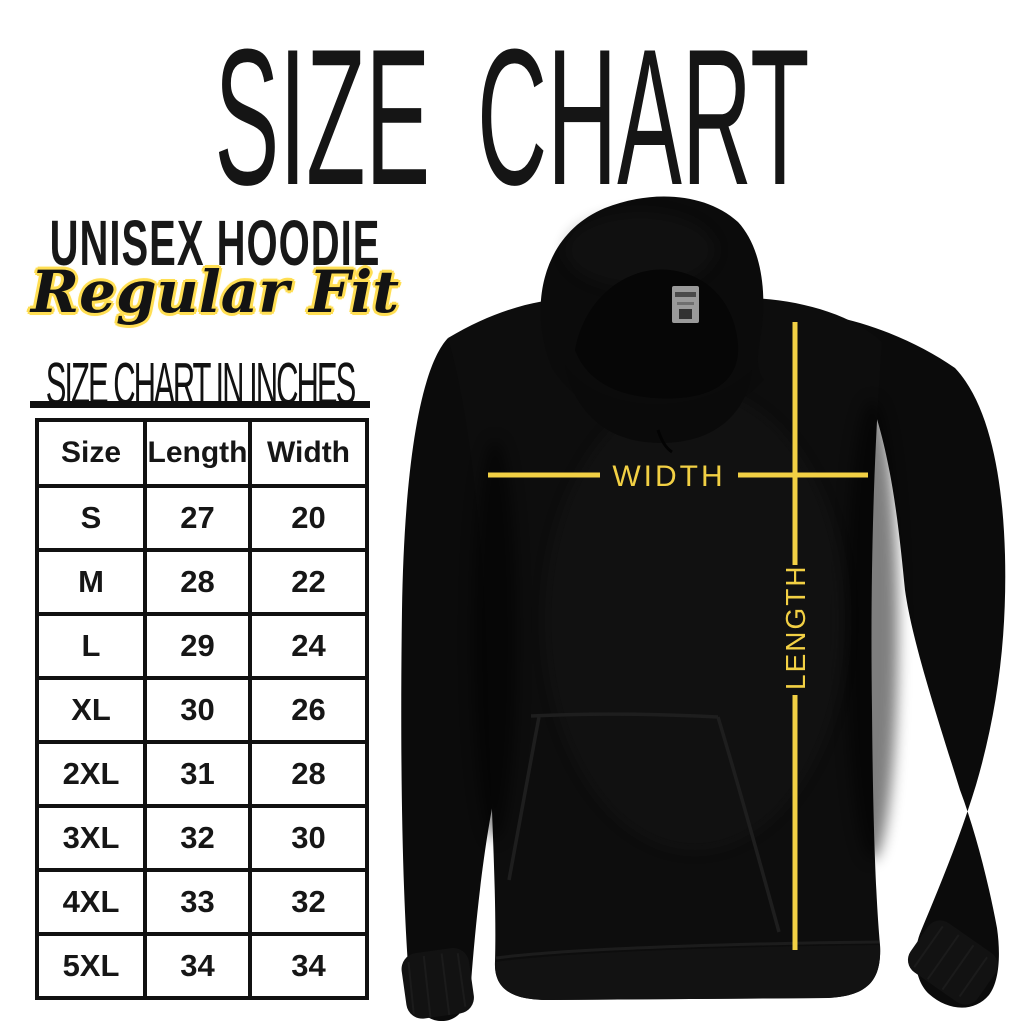 This screenshot has width=1024, height=1024. I want to click on table-row: 2XL 31 28, so click(202, 774).